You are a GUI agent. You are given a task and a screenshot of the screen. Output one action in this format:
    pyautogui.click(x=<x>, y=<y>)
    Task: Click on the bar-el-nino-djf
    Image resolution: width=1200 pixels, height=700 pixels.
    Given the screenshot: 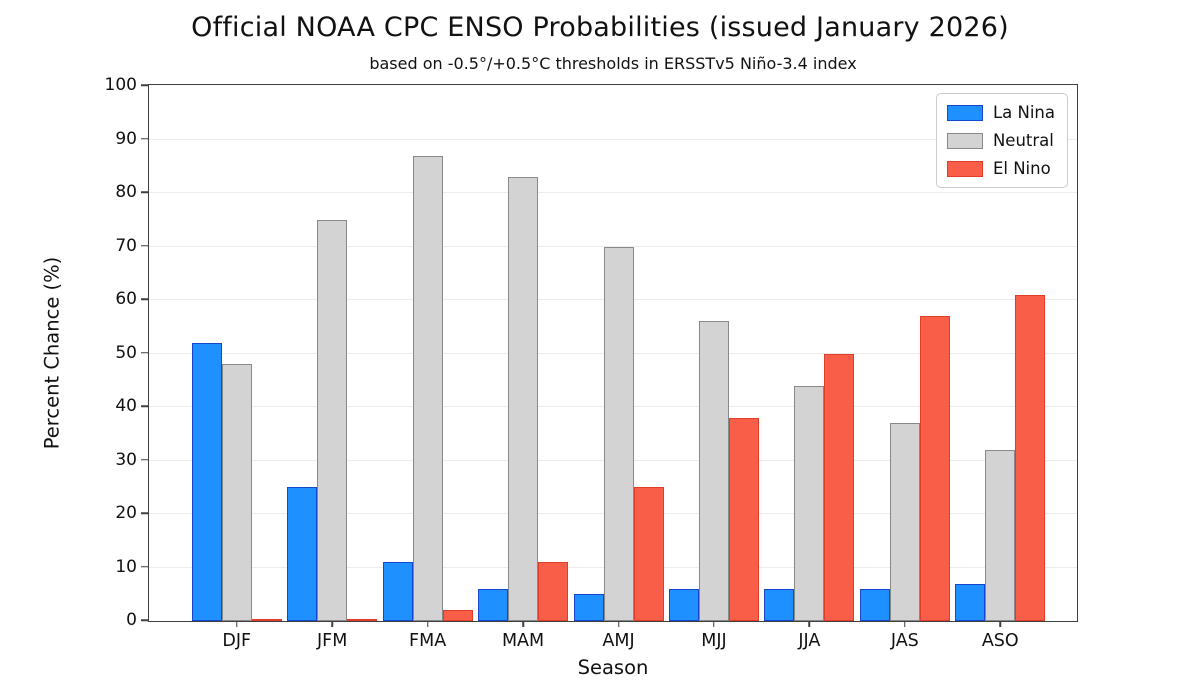 What is the action you would take?
    pyautogui.click(x=266, y=620)
    